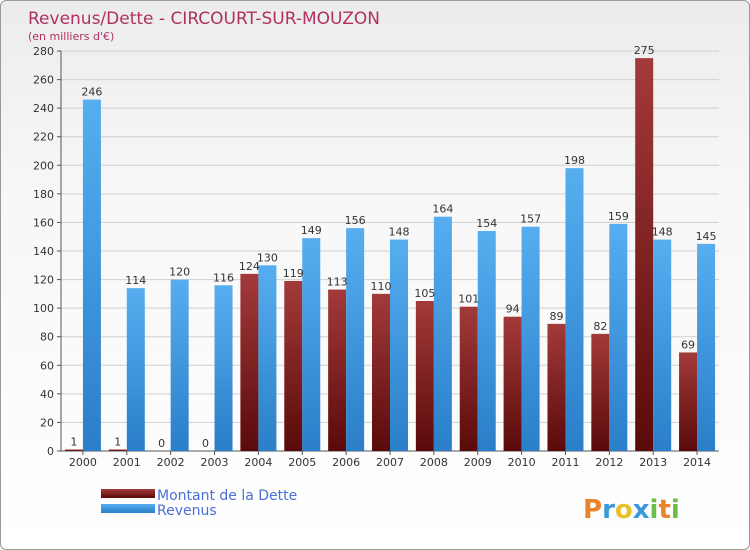 This screenshot has height=550, width=750. What do you see at coordinates (128, 508) in the screenshot?
I see `legend-swatch-revenus` at bounding box center [128, 508].